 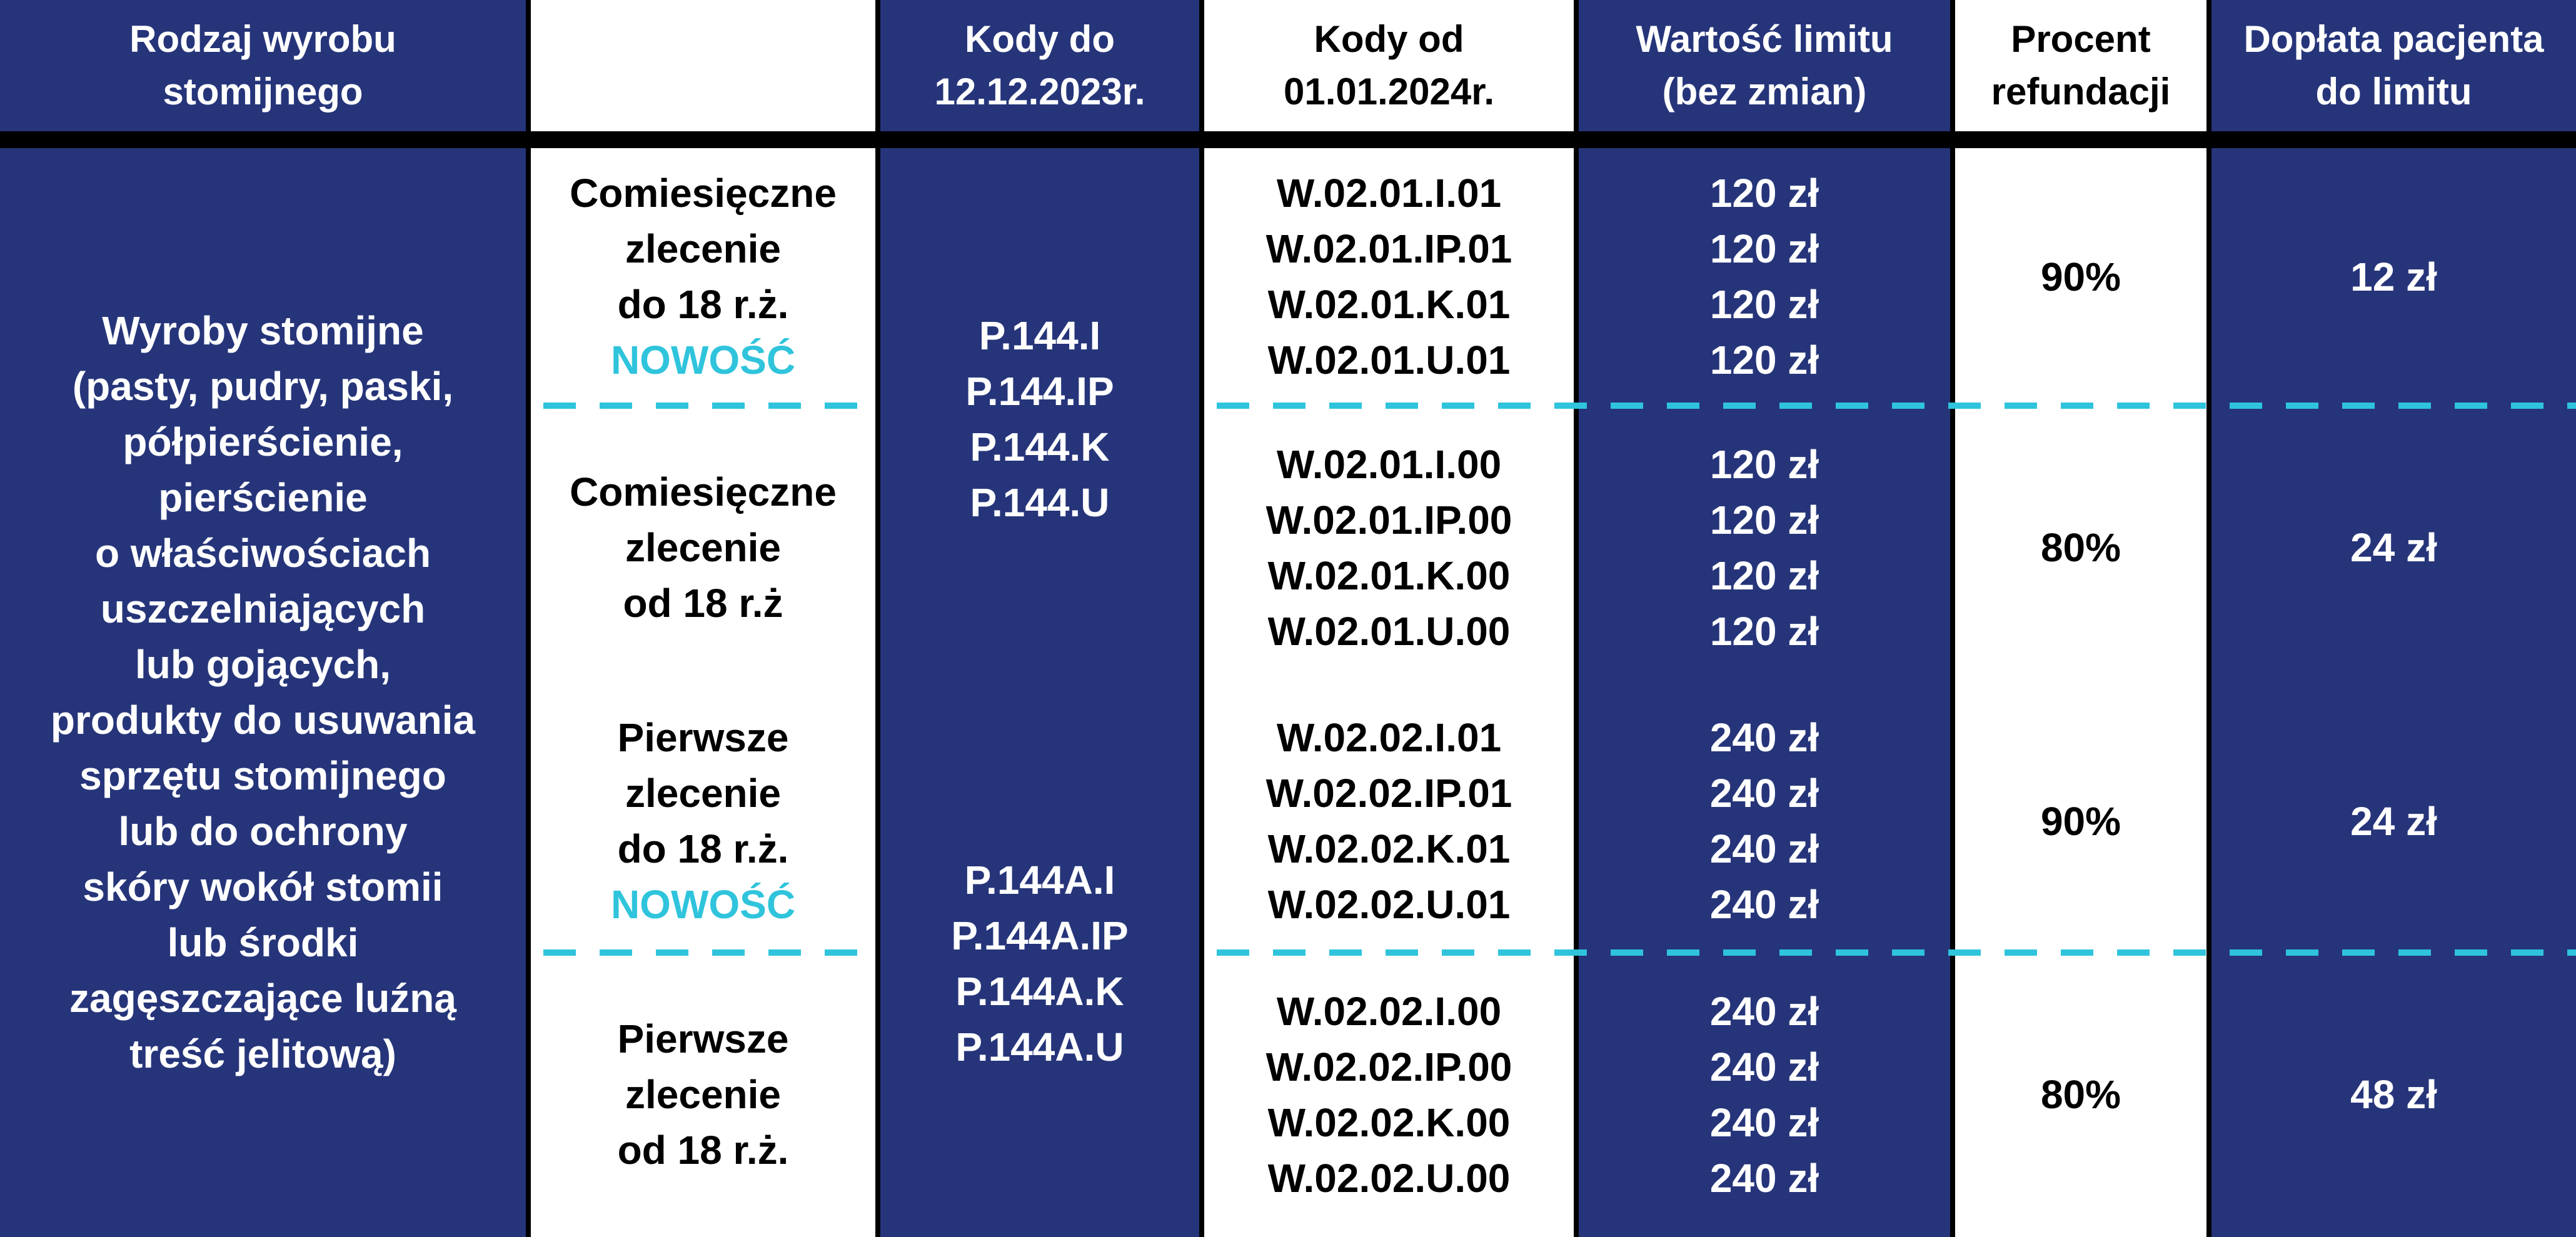 I want to click on header-product-type-text: stomijnego, so click(x=263, y=92).